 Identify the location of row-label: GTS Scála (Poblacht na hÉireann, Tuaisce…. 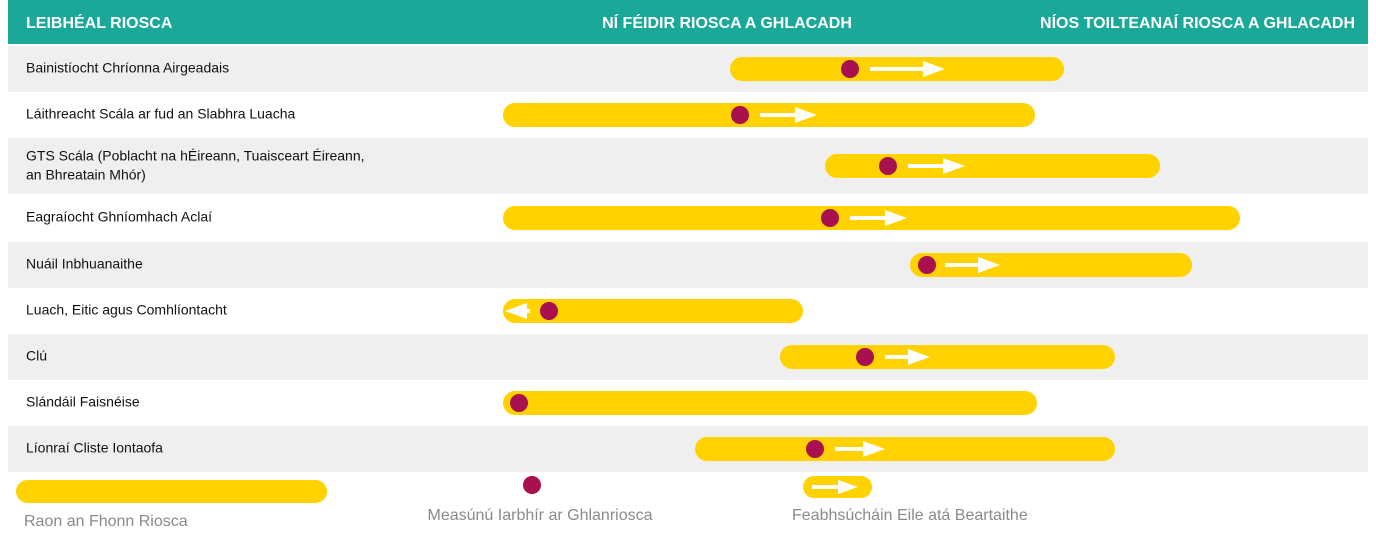
(195, 156).